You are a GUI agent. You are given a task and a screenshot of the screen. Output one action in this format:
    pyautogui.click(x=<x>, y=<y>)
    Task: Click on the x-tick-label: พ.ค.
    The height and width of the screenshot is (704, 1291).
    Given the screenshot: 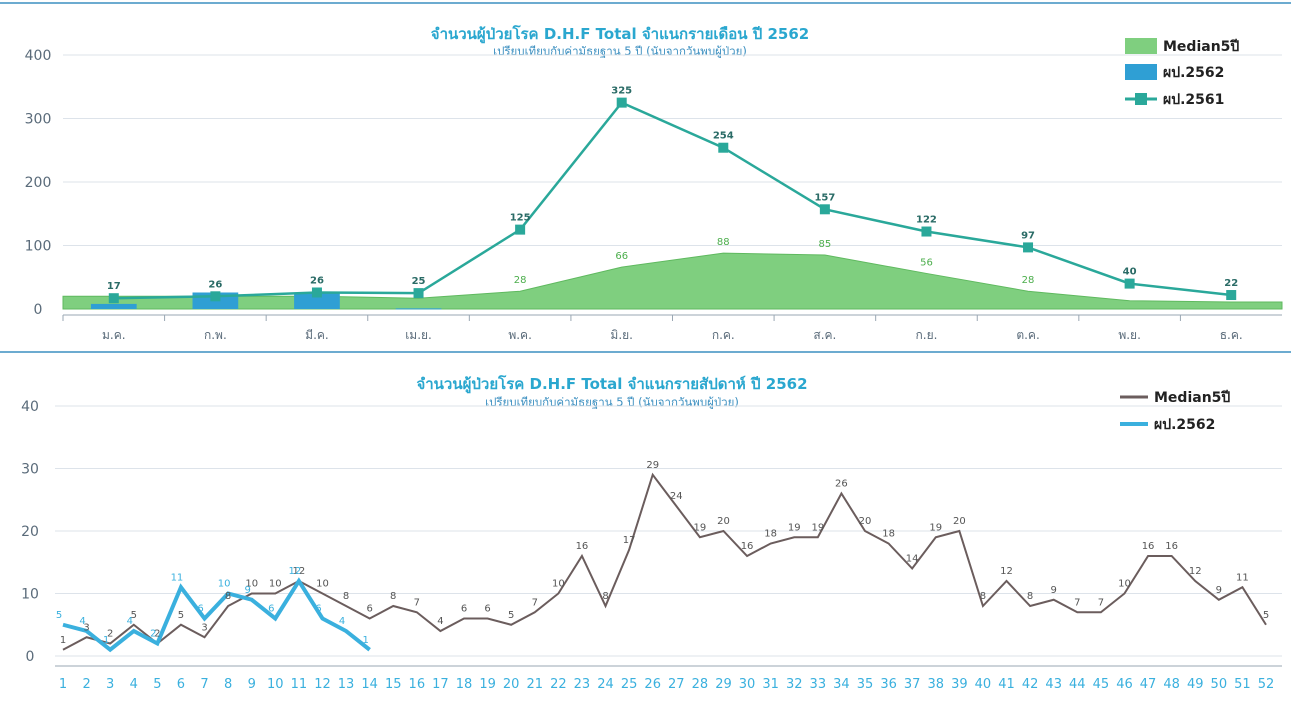 What is the action you would take?
    pyautogui.click(x=520, y=335)
    